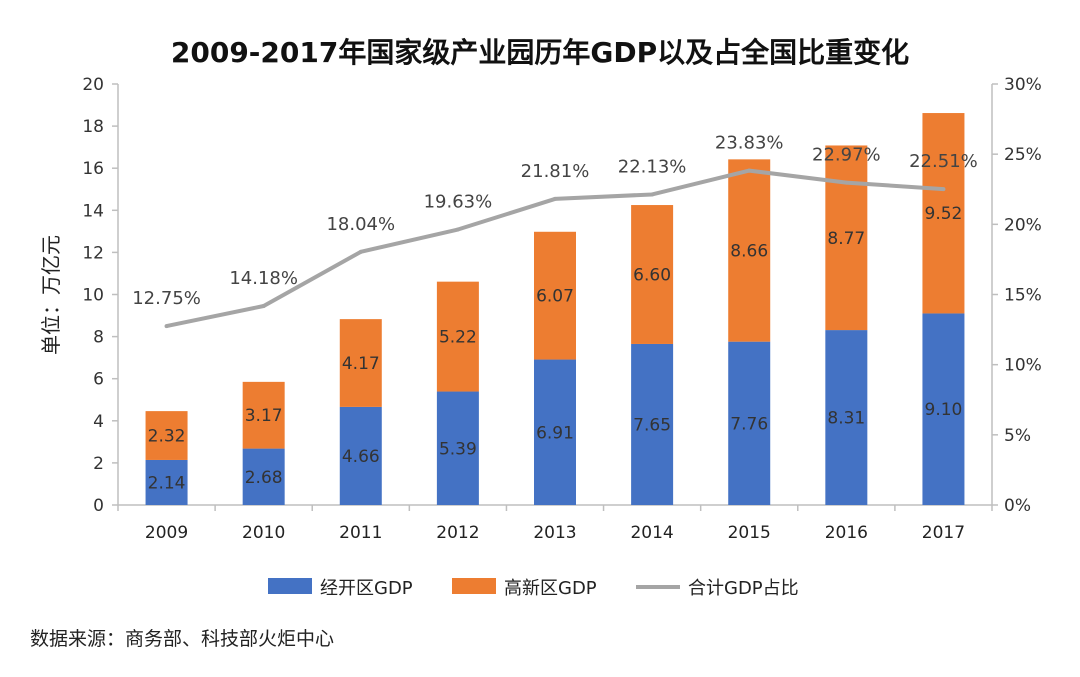 The width and height of the screenshot is (1080, 677). What do you see at coordinates (1023, 296) in the screenshot?
I see `y2-tick-label: 15%` at bounding box center [1023, 296].